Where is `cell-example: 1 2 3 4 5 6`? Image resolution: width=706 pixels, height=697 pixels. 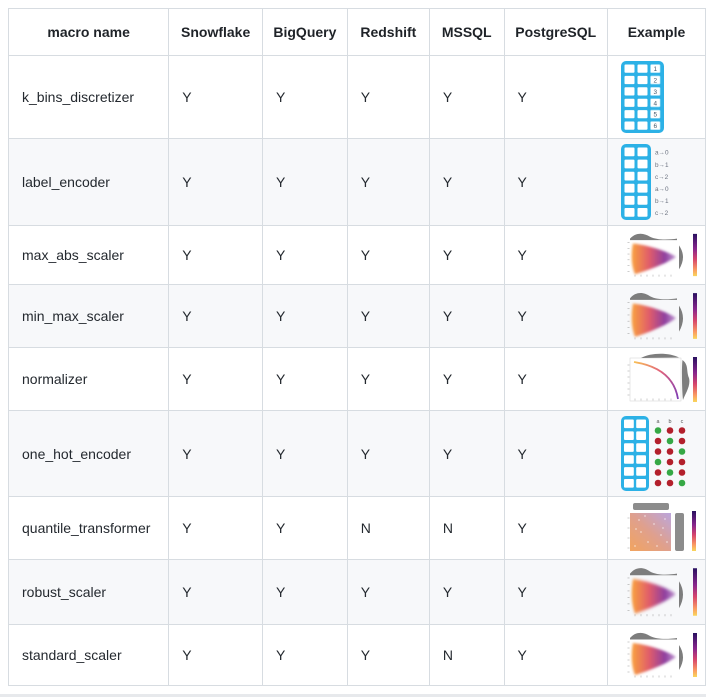 cell-example: 1 2 3 4 5 6 is located at coordinates (656, 97).